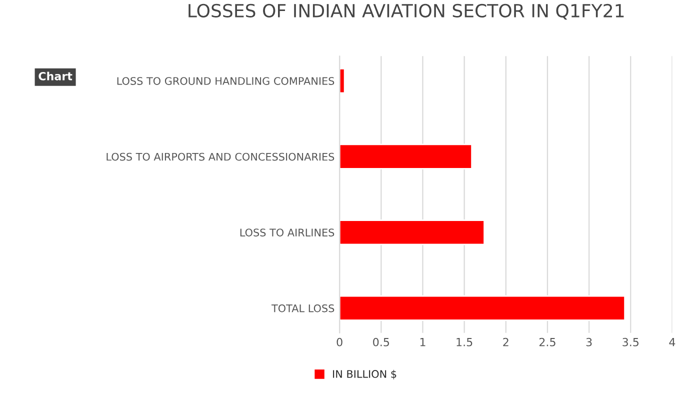  Describe the element at coordinates (547, 342) in the screenshot. I see `x-tick-label: 2.5` at that location.